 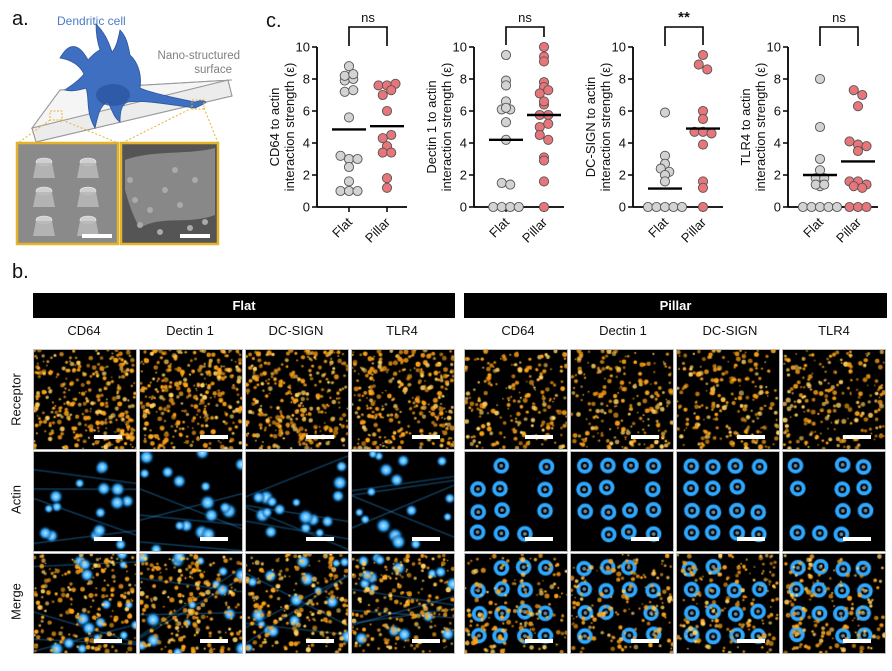 I want to click on significance-label: ns, so click(x=525, y=17).